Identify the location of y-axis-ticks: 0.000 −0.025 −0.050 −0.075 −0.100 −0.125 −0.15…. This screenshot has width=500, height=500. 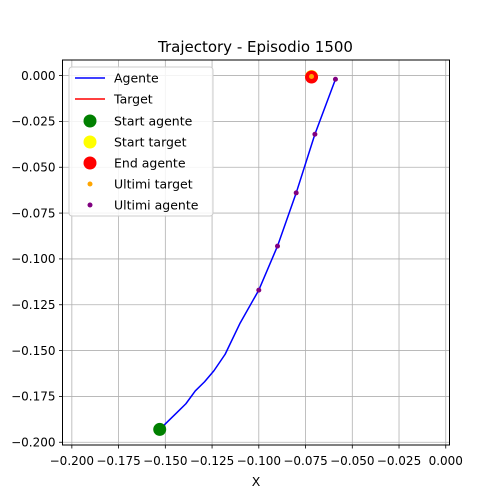
(37, 259).